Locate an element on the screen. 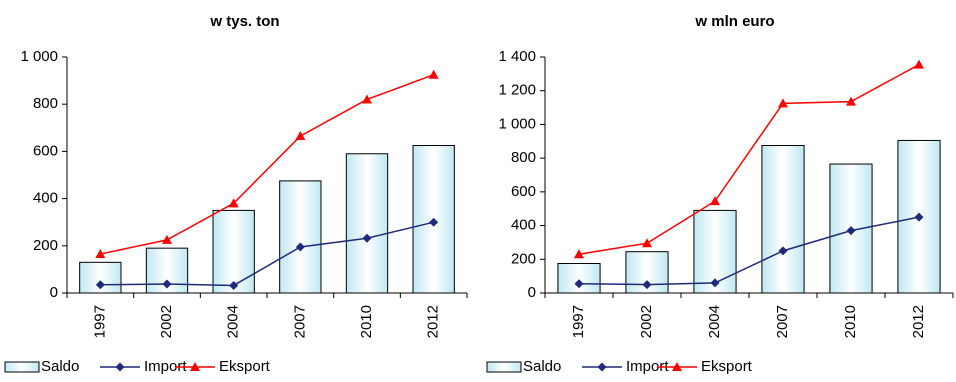 This screenshot has height=382, width=956. y-tick-label: 1 200 is located at coordinates (517, 90).